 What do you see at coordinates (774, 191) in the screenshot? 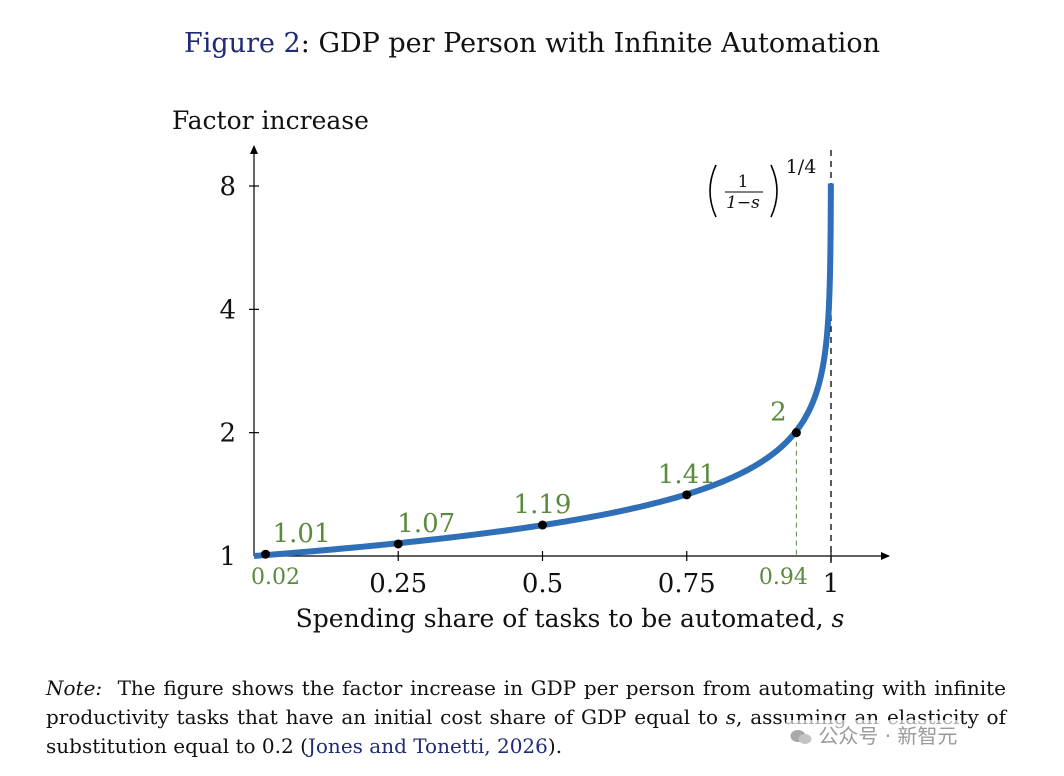
I see `formula-right-paren` at bounding box center [774, 191].